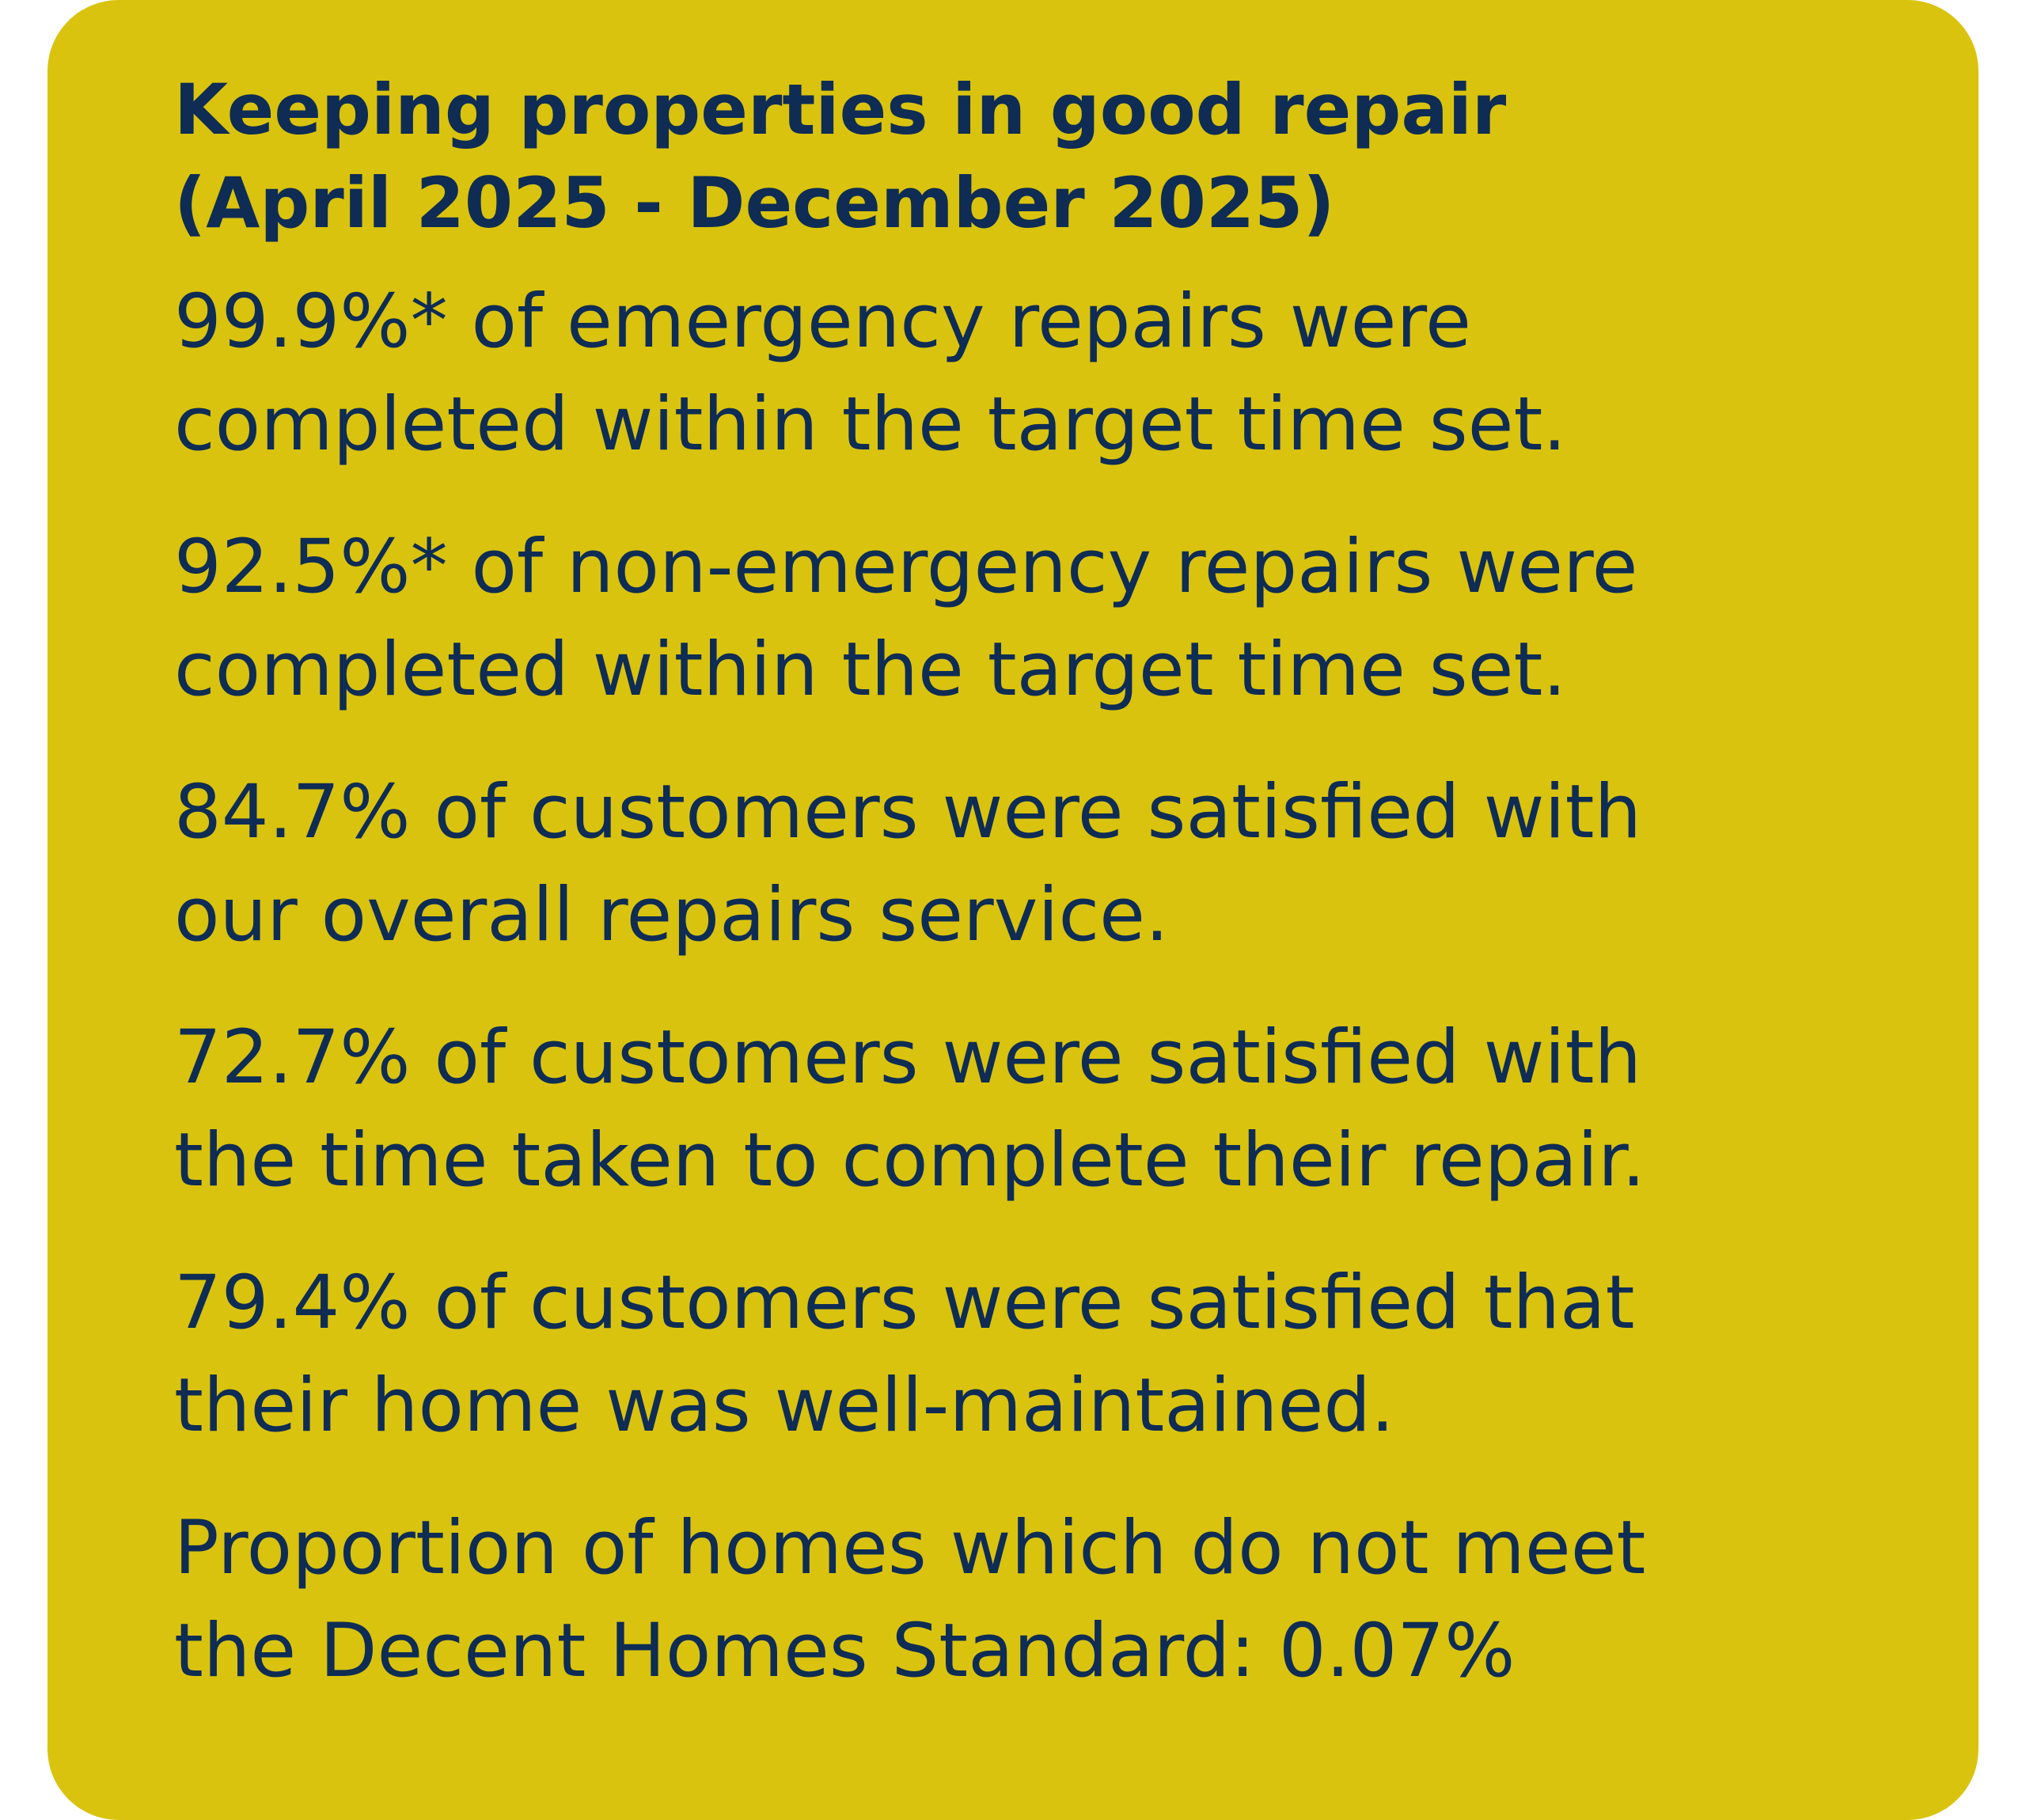  Describe the element at coordinates (845, 1651) in the screenshot. I see `stat-text: the Decent Homes Standard: 0.07%` at that location.